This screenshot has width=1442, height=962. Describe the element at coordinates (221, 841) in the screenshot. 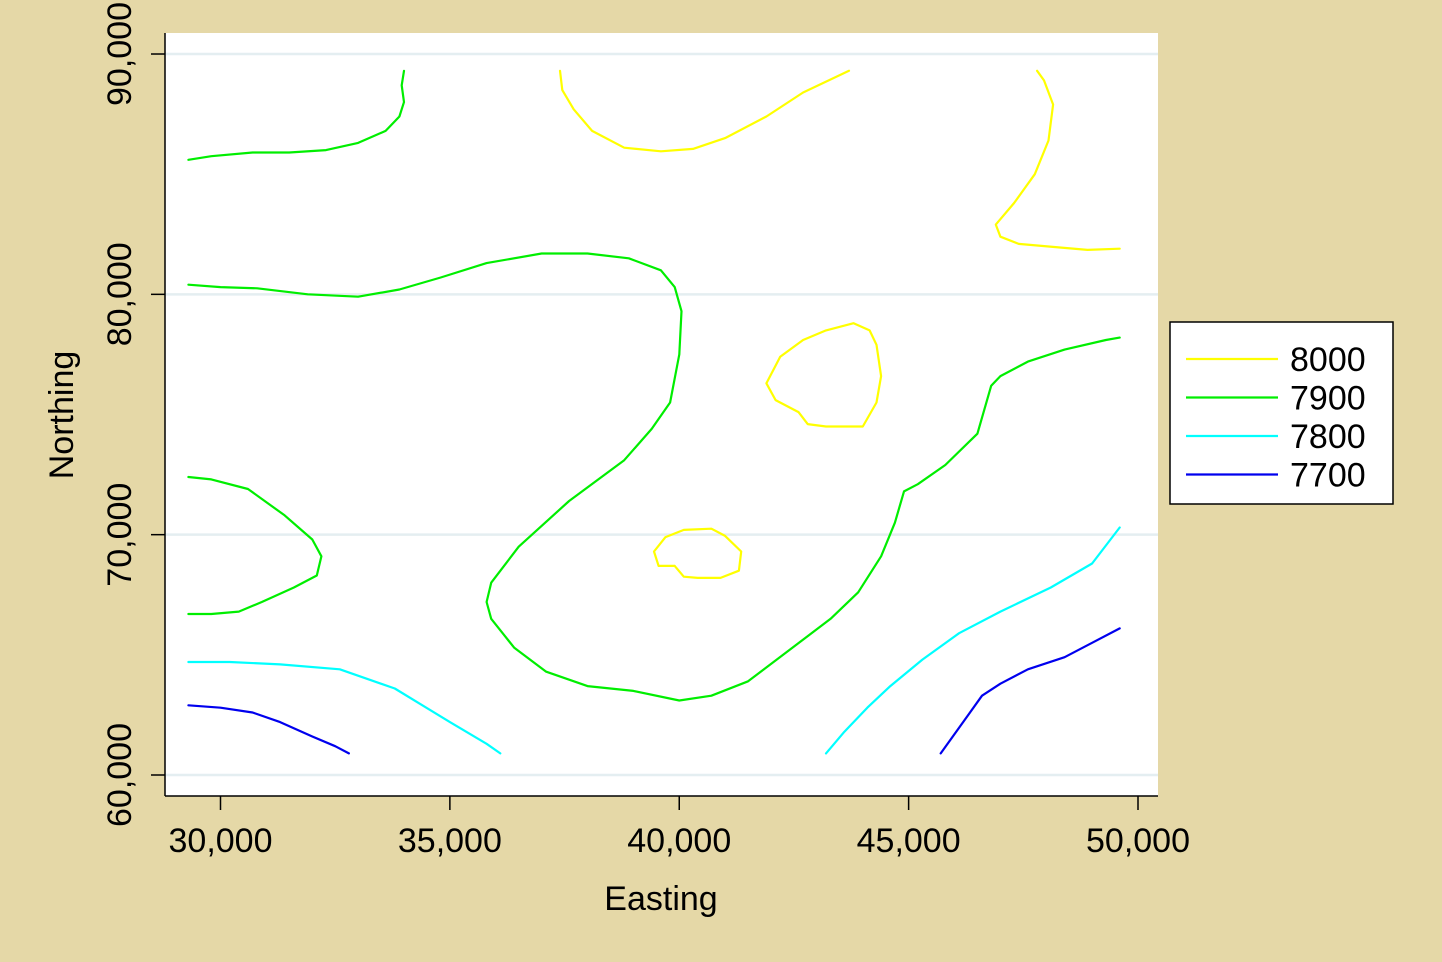

I see `x-tick-label: 30,000` at that location.